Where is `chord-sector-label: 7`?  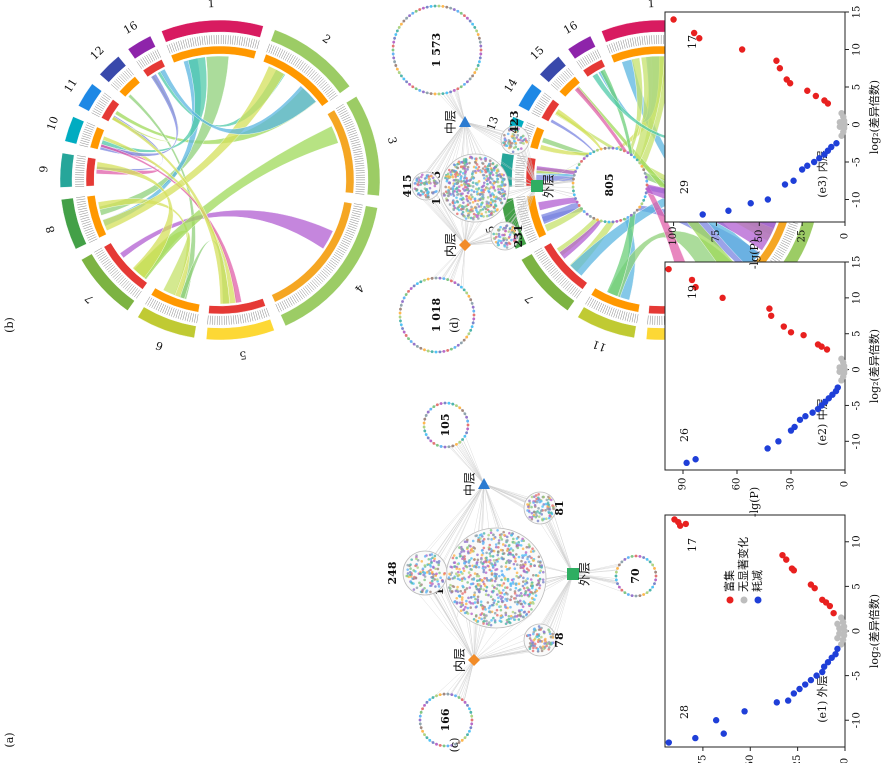 chord-sector-label: 7 is located at coordinates (529, 299).